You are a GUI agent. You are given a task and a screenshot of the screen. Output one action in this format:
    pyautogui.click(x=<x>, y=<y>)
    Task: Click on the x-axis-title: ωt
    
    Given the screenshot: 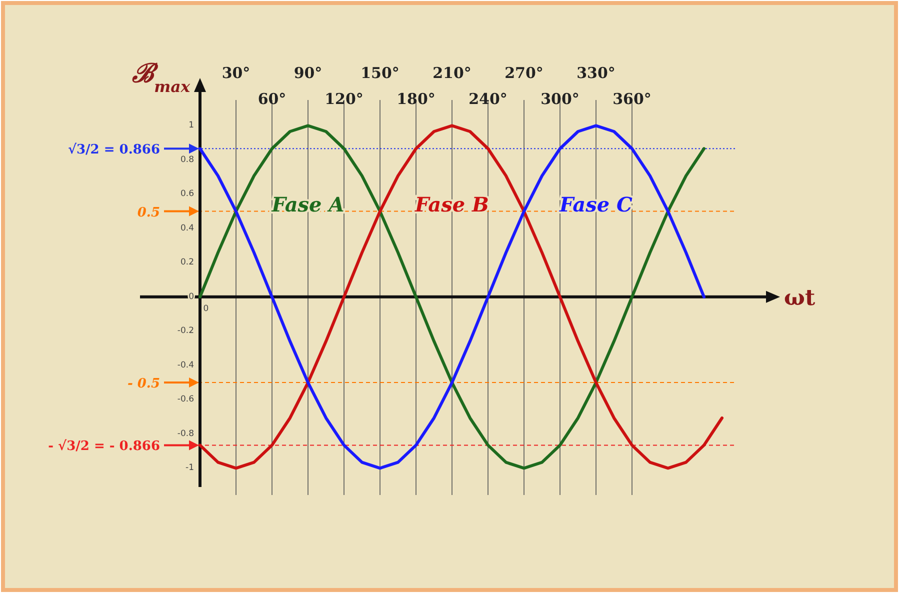 What is the action you would take?
    pyautogui.click(x=800, y=297)
    